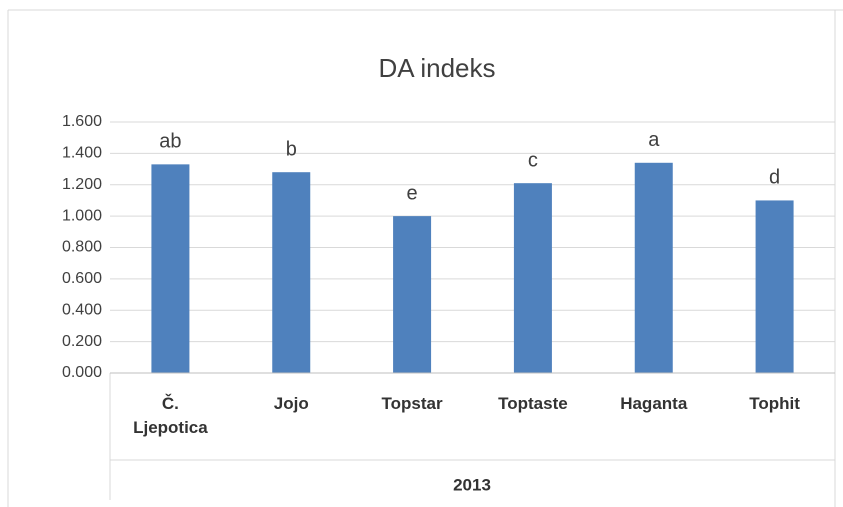 Image resolution: width=843 pixels, height=507 pixels. Describe the element at coordinates (291, 149) in the screenshot. I see `annotation: b` at that location.